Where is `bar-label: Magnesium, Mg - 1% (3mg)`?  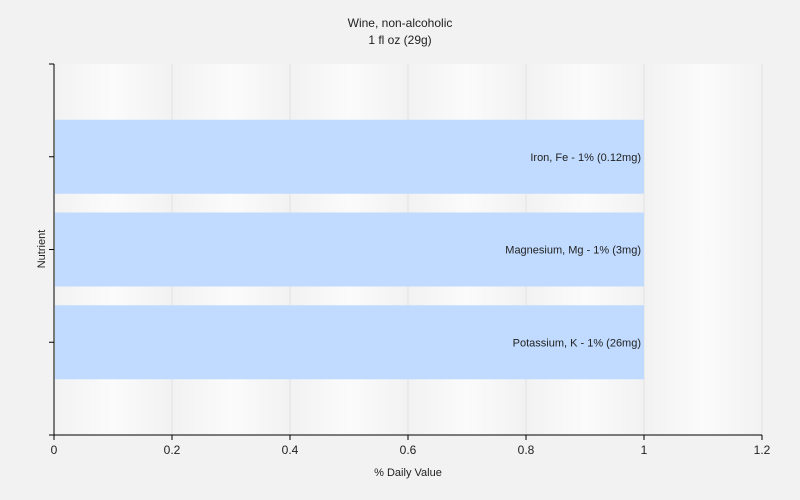 bar-label: Magnesium, Mg - 1% (3mg) is located at coordinates (573, 251).